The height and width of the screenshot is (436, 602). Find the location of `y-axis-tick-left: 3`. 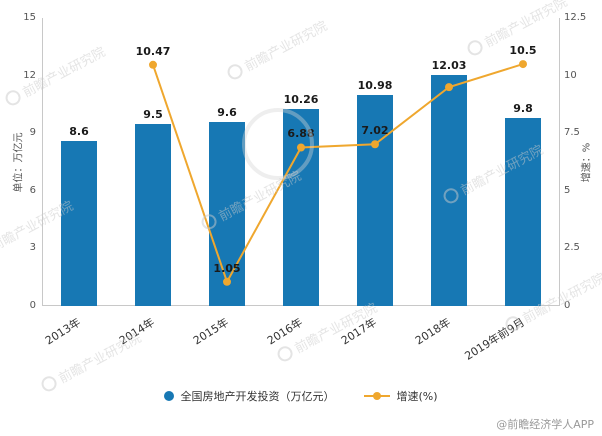

y-axis-tick-left: 3 is located at coordinates (32, 248).